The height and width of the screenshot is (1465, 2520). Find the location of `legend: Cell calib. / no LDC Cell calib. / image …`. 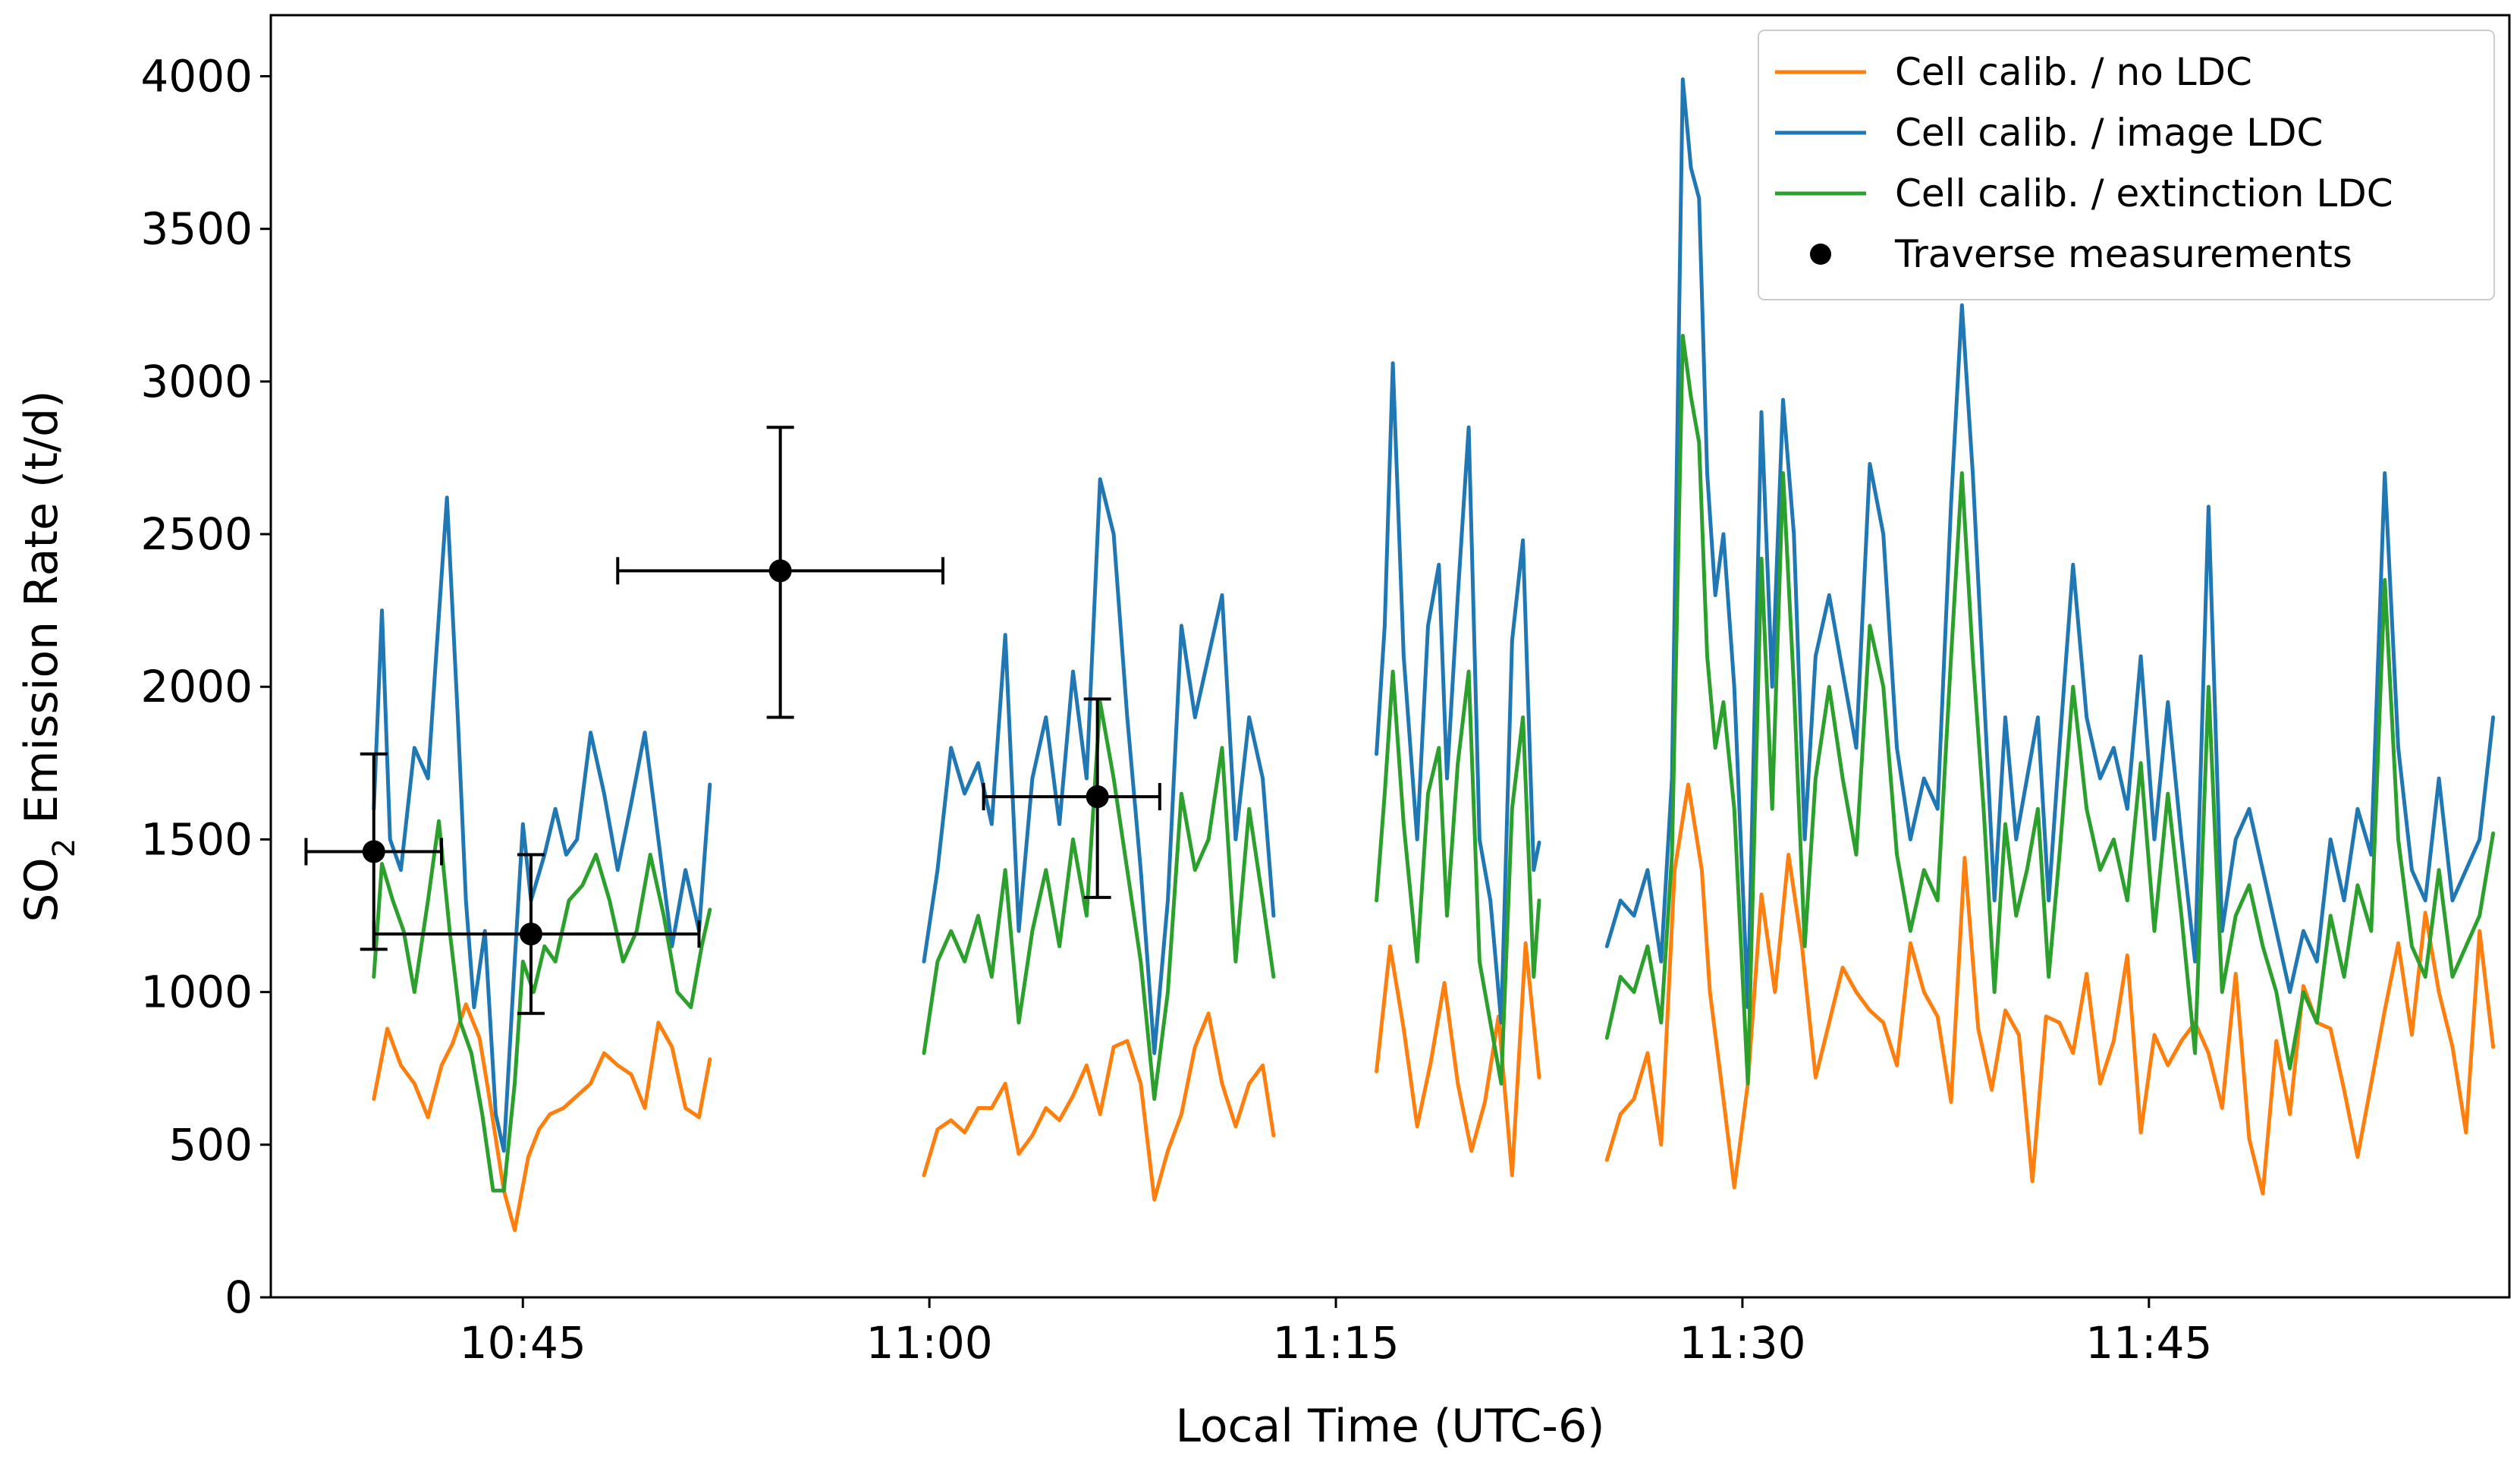

legend: Cell calib. / no LDC Cell calib. / image … is located at coordinates (2126, 165).